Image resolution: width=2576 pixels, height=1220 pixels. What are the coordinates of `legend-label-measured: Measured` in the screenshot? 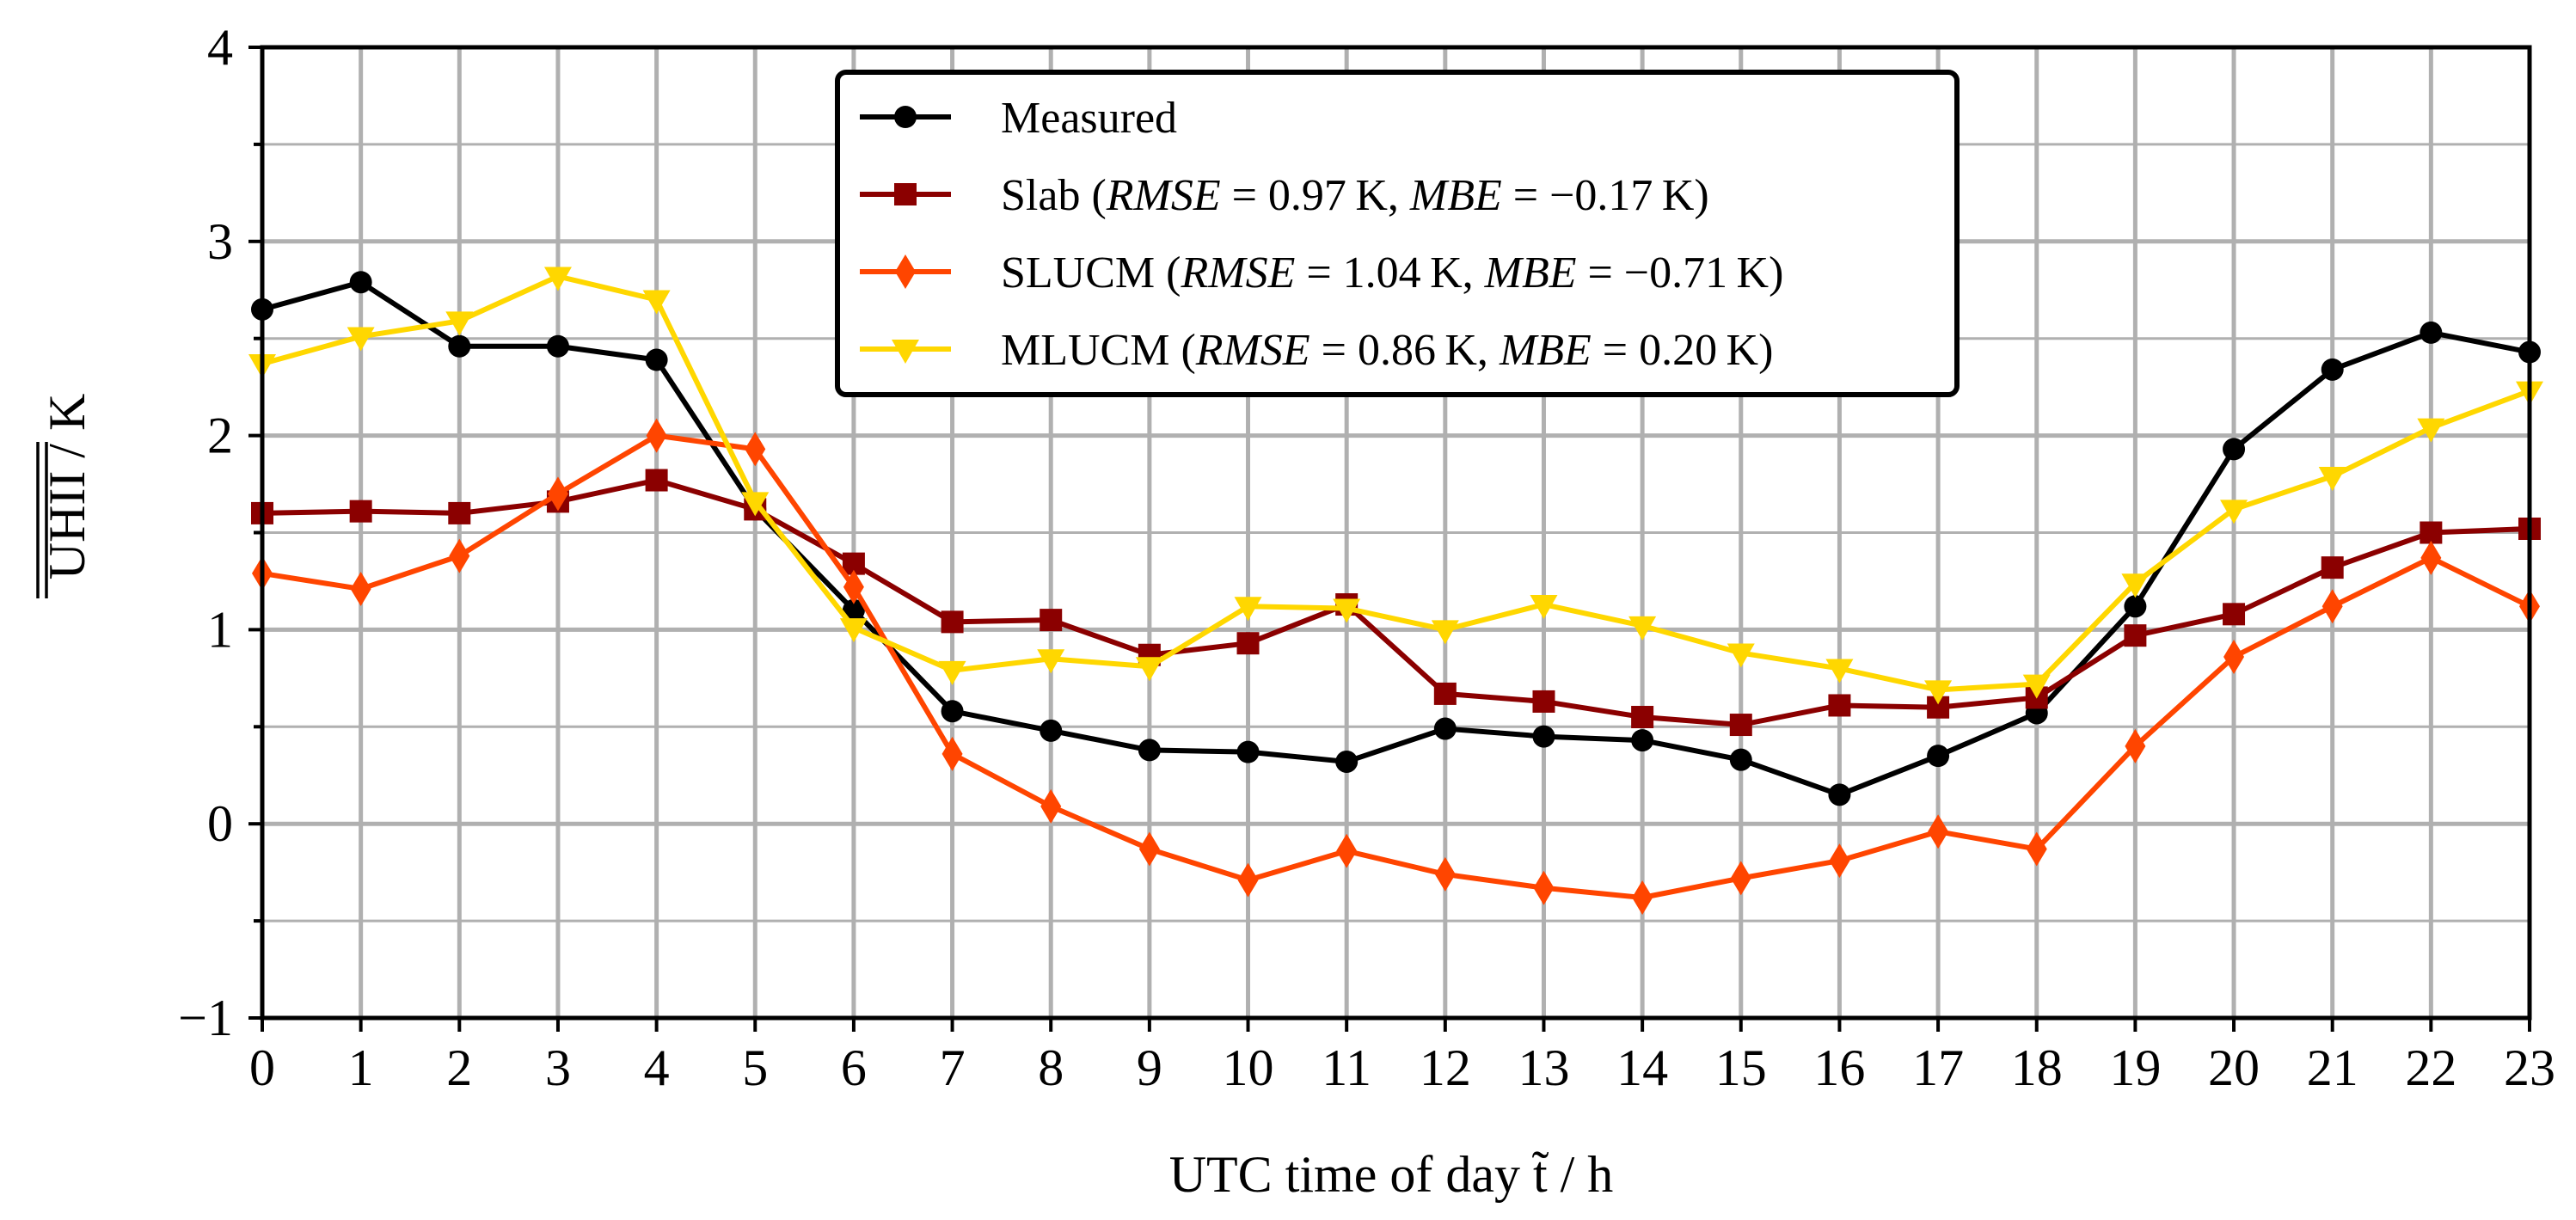 It's located at (1089, 118).